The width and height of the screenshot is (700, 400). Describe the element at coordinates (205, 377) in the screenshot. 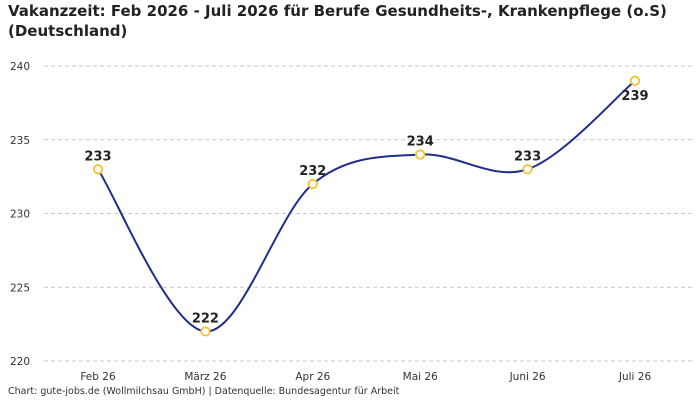

I see `x-tick-label: März 26` at that location.